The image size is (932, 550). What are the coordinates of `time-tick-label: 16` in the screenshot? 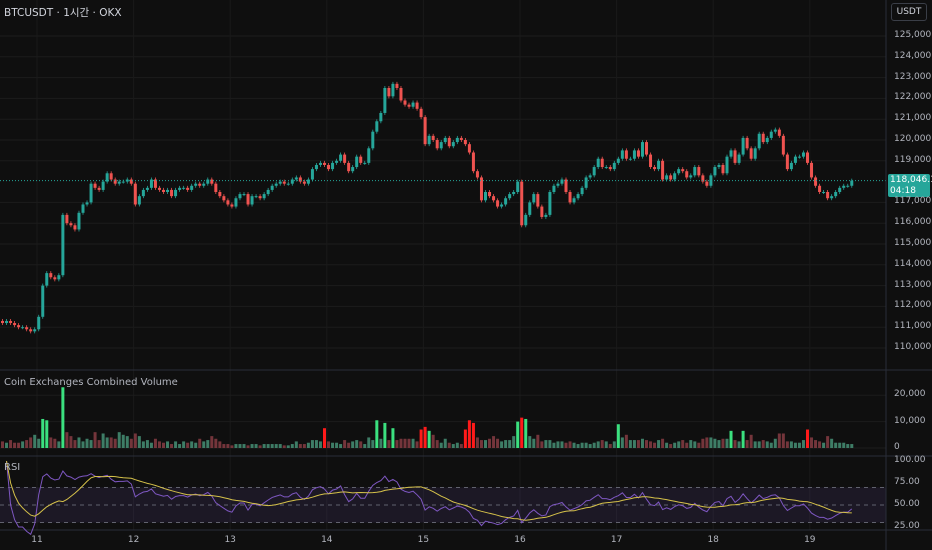 It's located at (520, 540).